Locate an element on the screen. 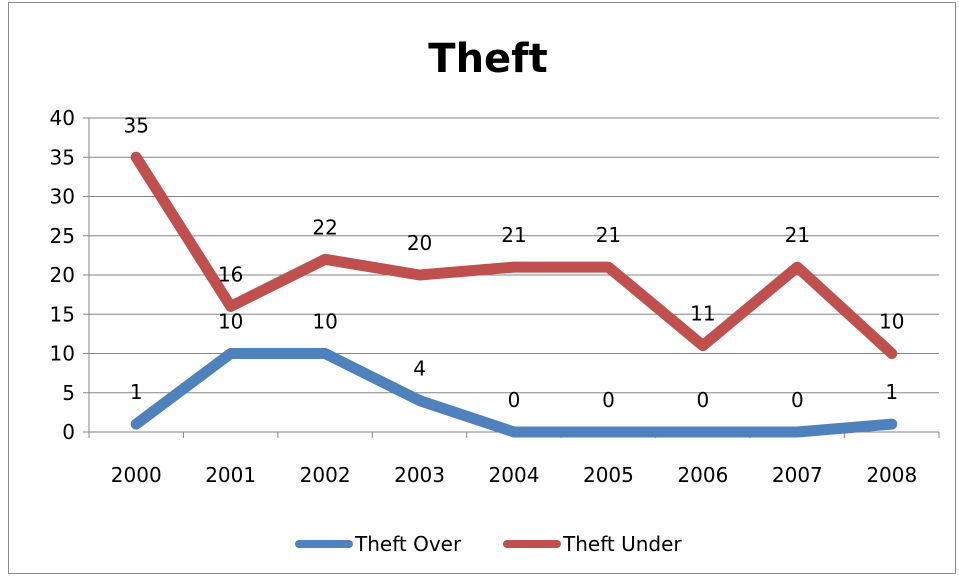 Image resolution: width=959 pixels, height=577 pixels. x-tick-label: 2002 is located at coordinates (325, 475).